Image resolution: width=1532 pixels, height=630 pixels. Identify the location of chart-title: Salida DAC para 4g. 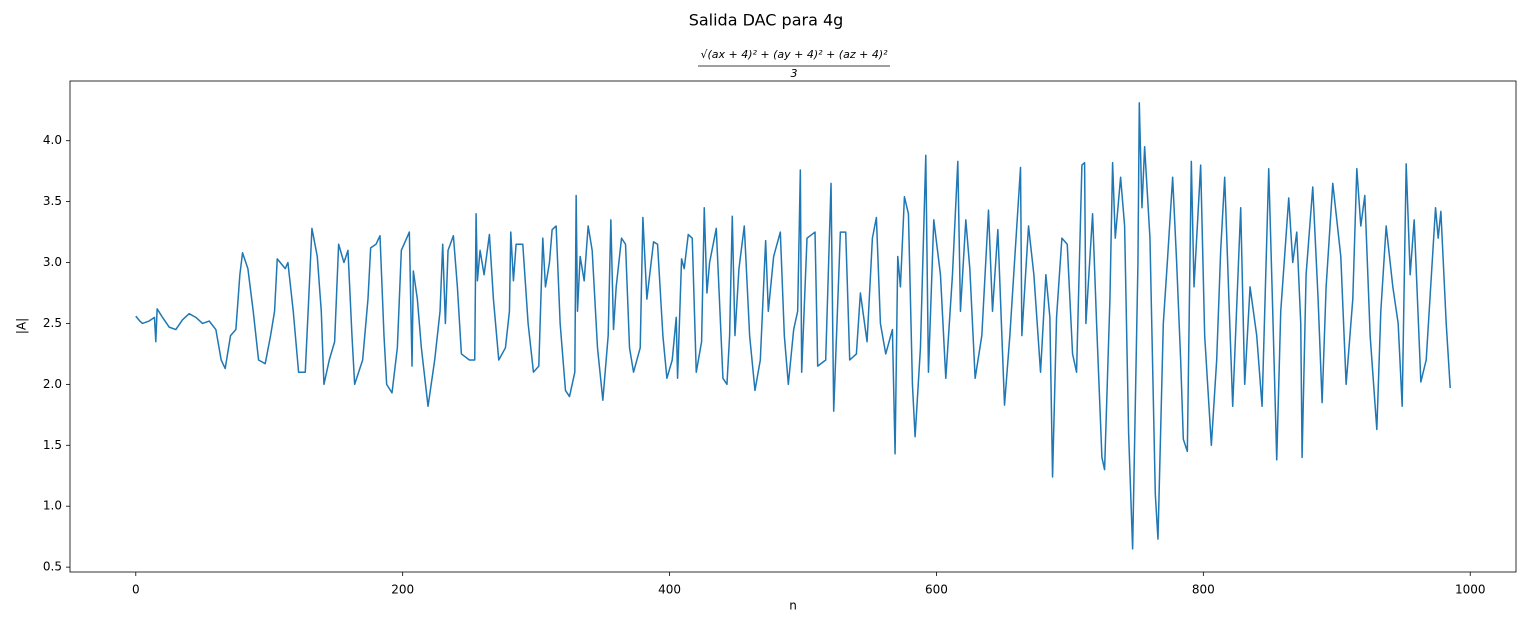
(766, 20).